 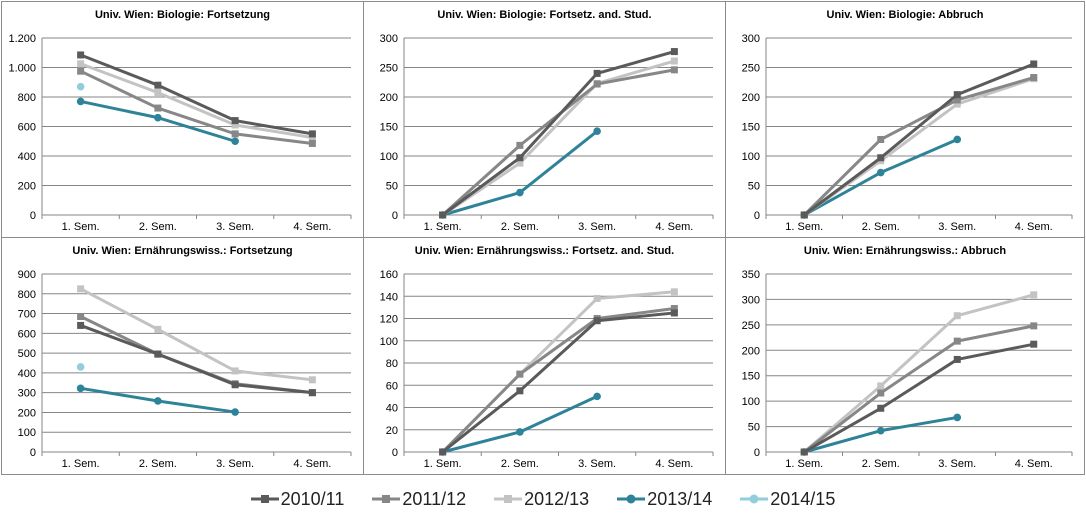 What do you see at coordinates (751, 275) in the screenshot?
I see `y-tick-label: 350` at bounding box center [751, 275].